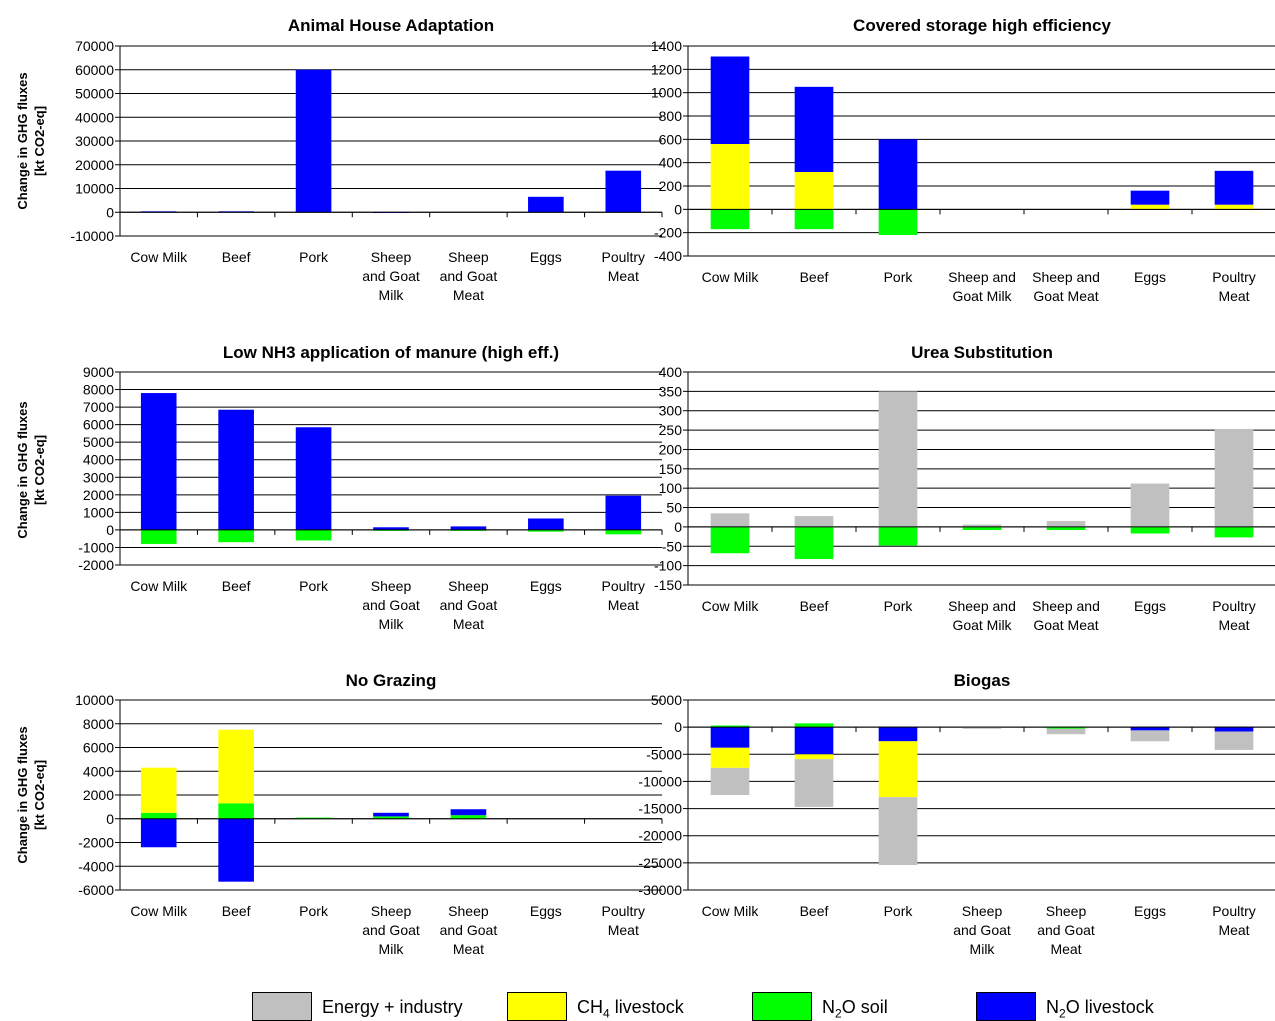  I want to click on y-tick-label: -200, so click(668, 233).